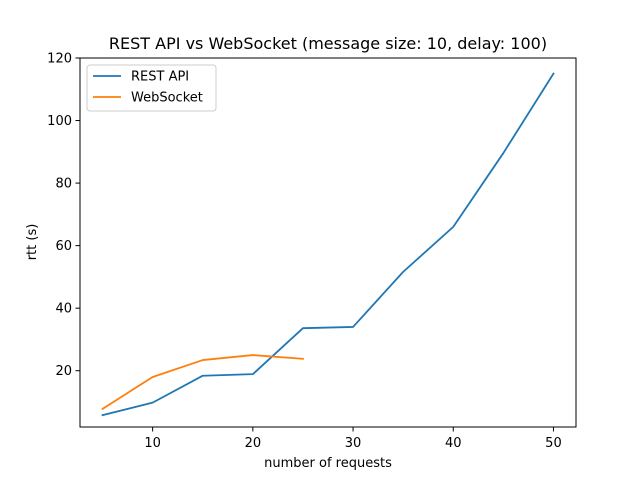  What do you see at coordinates (63, 246) in the screenshot?
I see `y-tick-label: 60` at bounding box center [63, 246].